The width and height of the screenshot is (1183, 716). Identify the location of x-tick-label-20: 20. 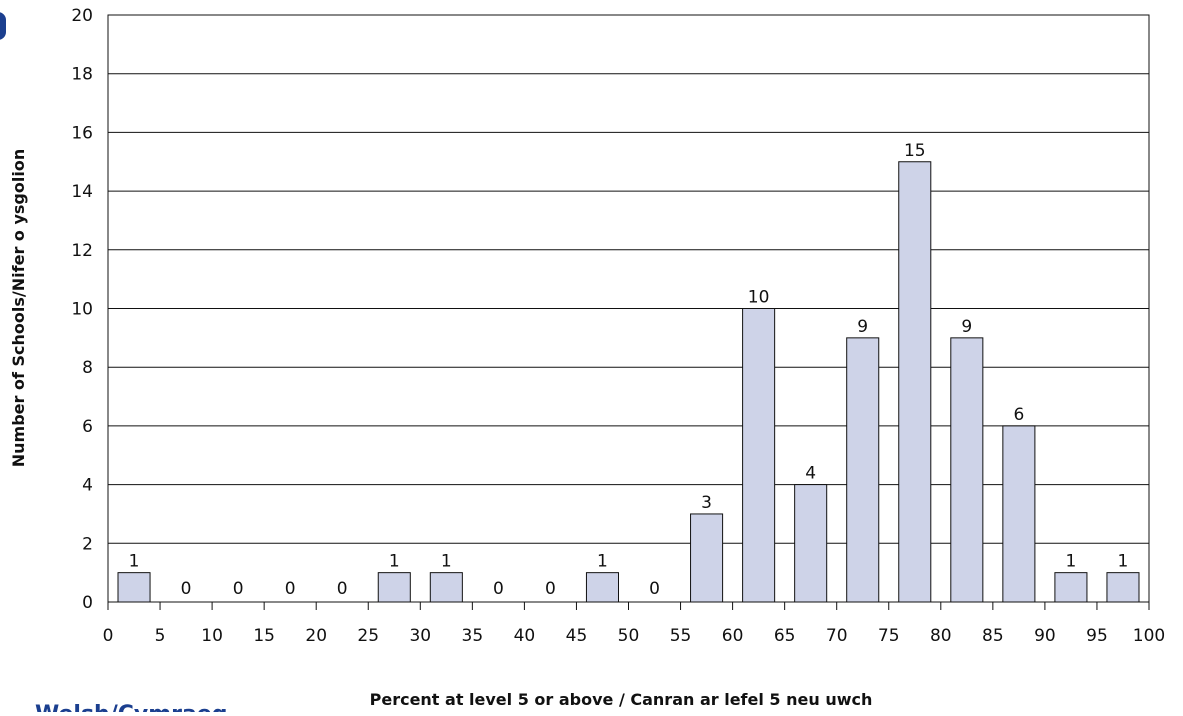
(316, 636).